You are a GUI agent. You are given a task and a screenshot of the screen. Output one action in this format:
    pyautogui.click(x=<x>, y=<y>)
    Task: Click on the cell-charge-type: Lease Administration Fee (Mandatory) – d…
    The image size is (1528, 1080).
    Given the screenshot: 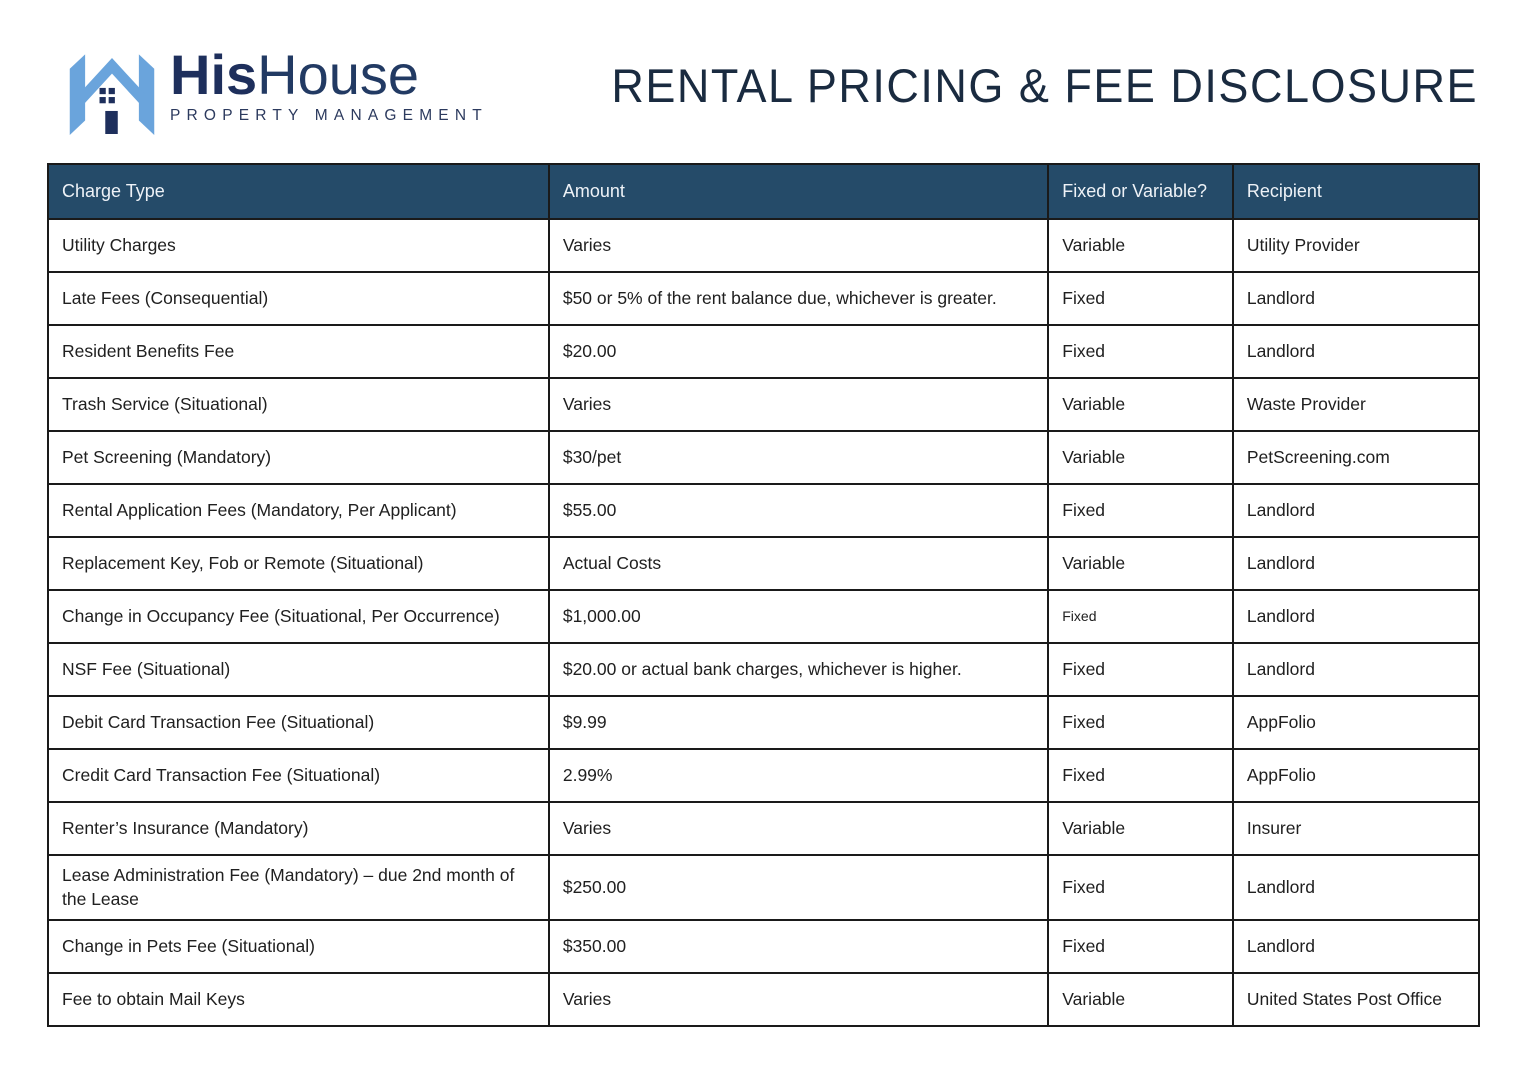 What is the action you would take?
    pyautogui.click(x=298, y=887)
    